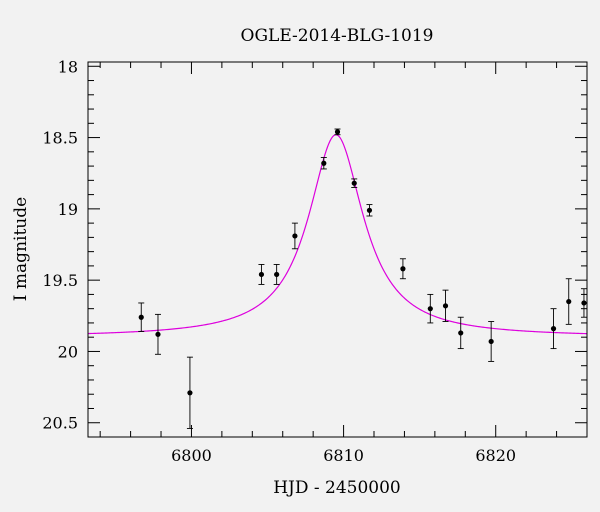 This screenshot has height=512, width=600. Describe the element at coordinates (191, 455) in the screenshot. I see `x-tick-label: 6800` at that location.